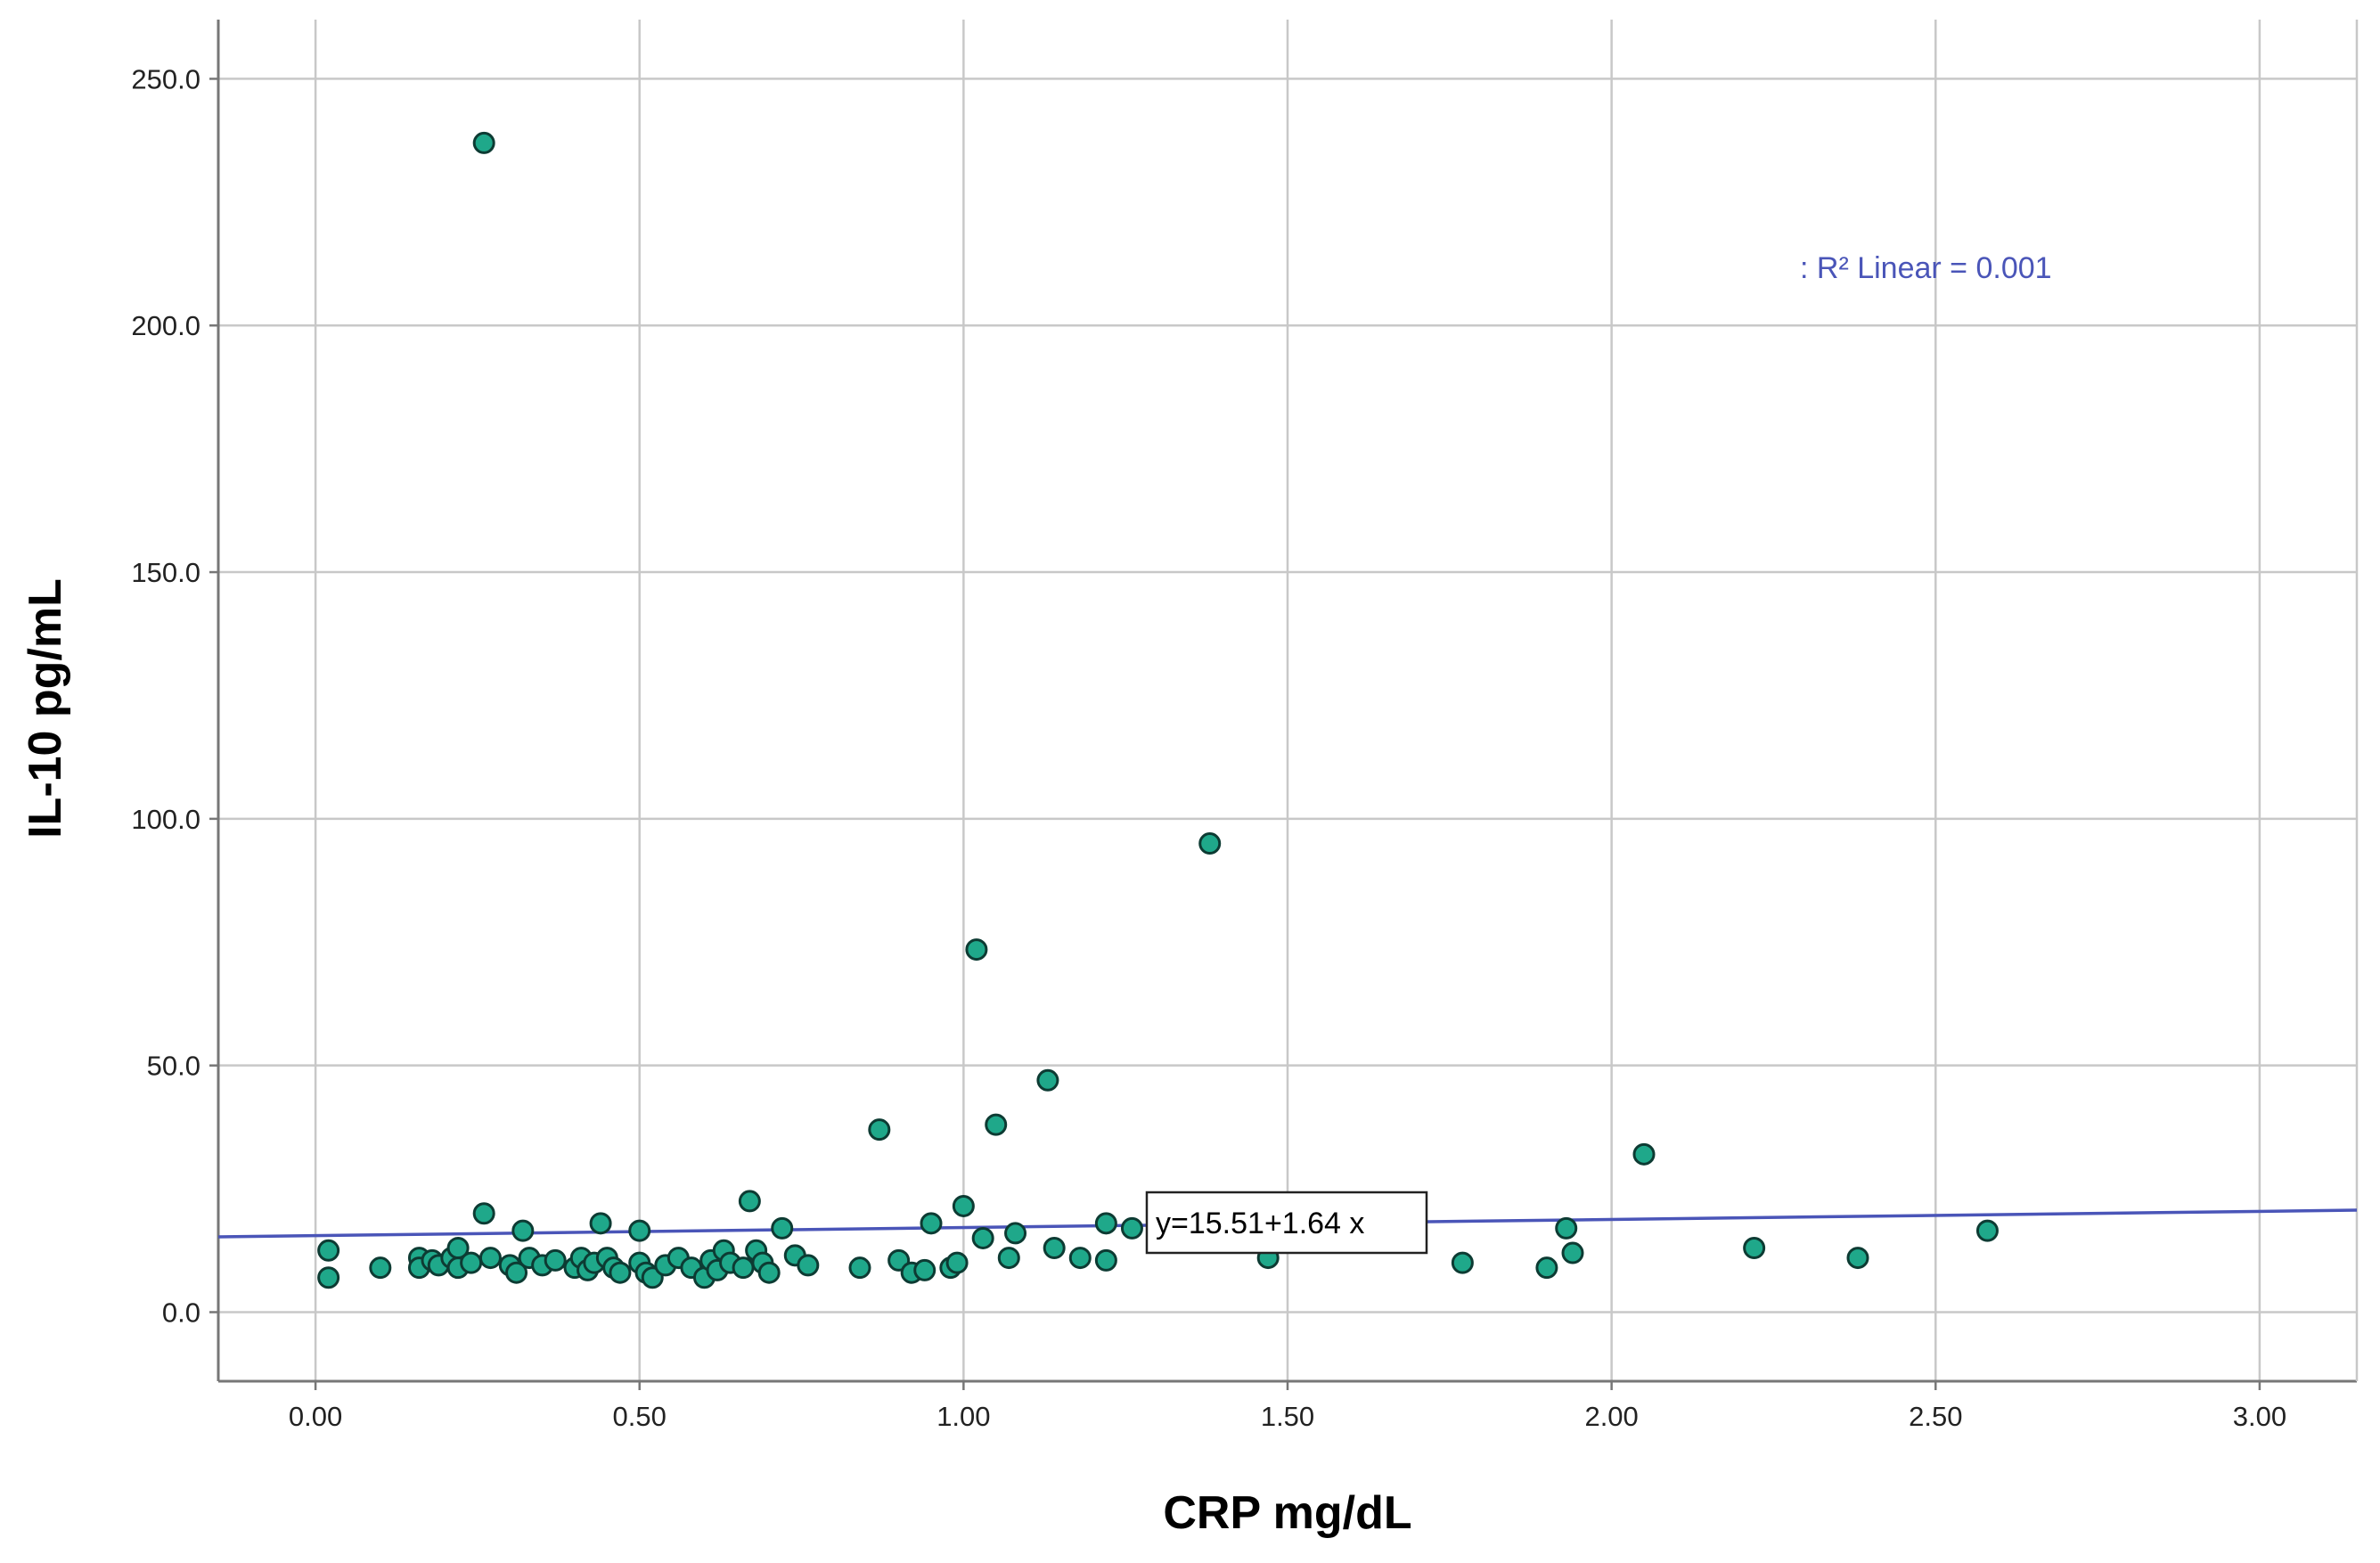 The width and height of the screenshot is (2380, 1563). What do you see at coordinates (165, 819) in the screenshot?
I see `y-tick-label: 100.0` at bounding box center [165, 819].